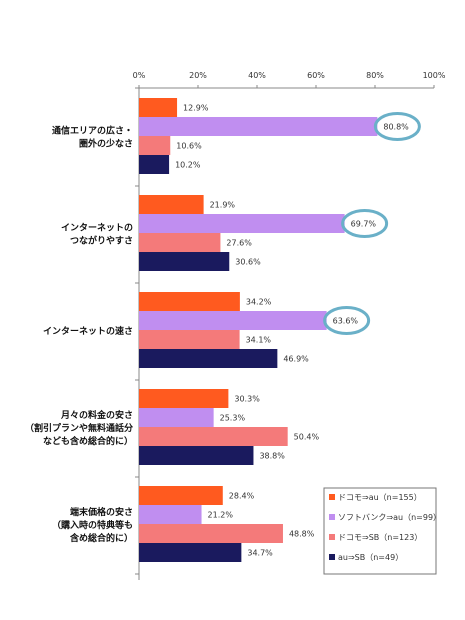 The width and height of the screenshot is (465, 620). What do you see at coordinates (188, 165) in the screenshot?
I see `data-label: 10.2%` at bounding box center [188, 165].